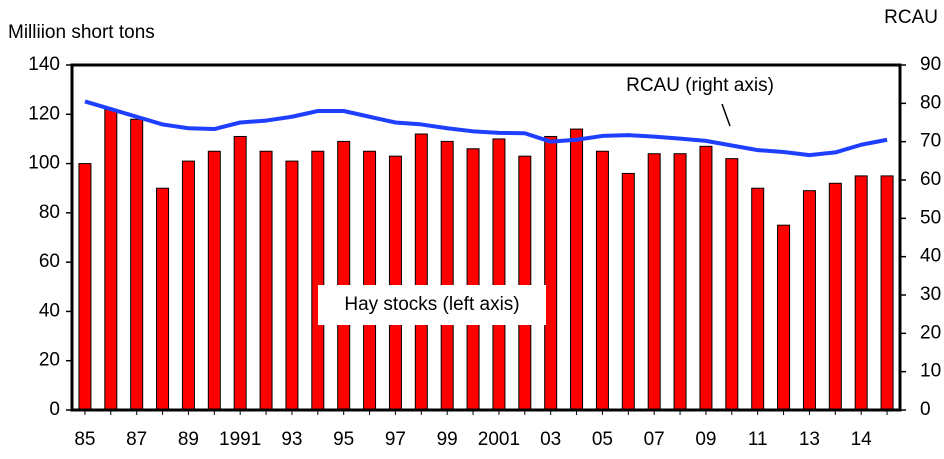  What do you see at coordinates (81, 32) in the screenshot?
I see `y-axis-title: Milliion short tons` at bounding box center [81, 32].